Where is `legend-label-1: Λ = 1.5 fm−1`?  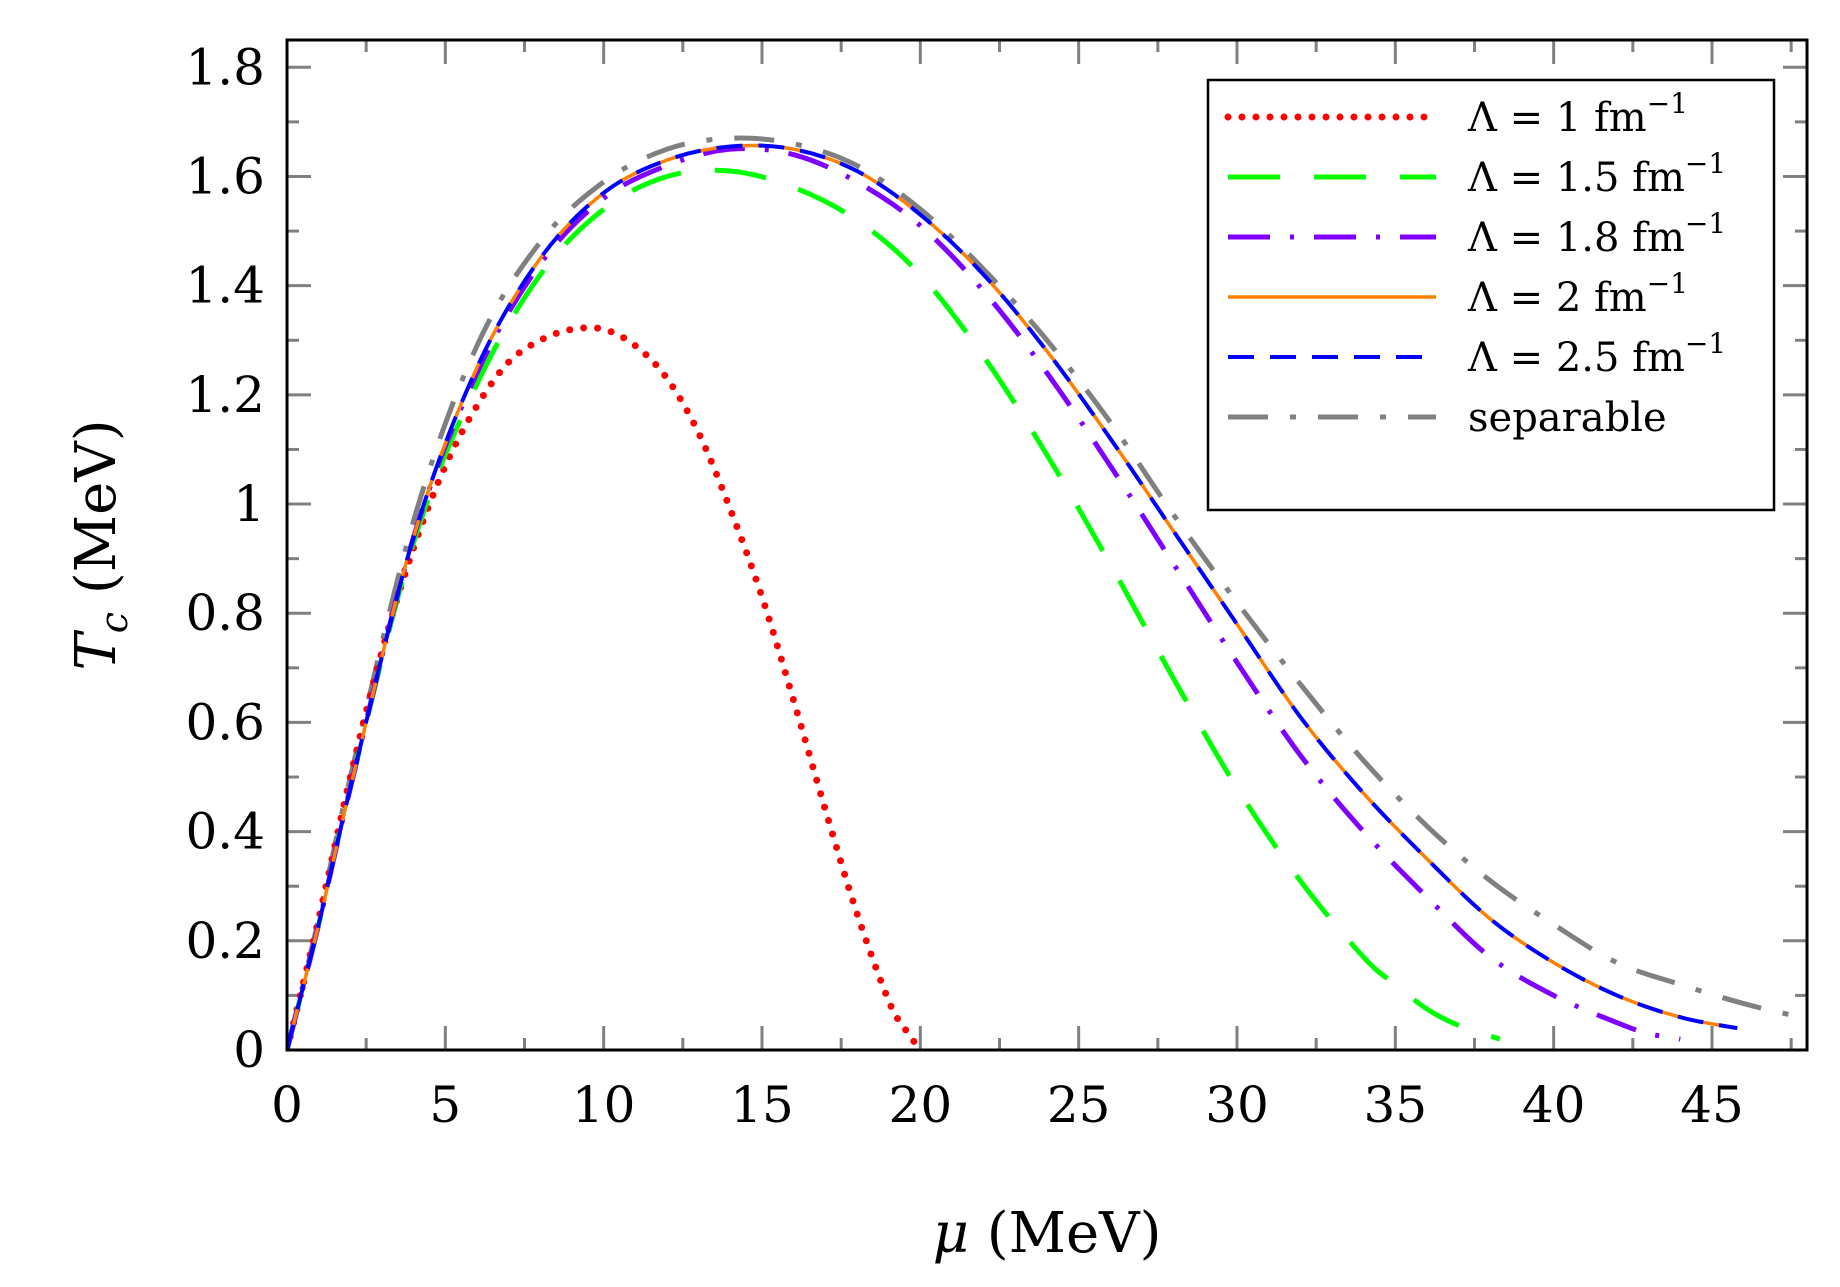
legend-label-1: Λ = 1.5 fm−1 is located at coordinates (1596, 174).